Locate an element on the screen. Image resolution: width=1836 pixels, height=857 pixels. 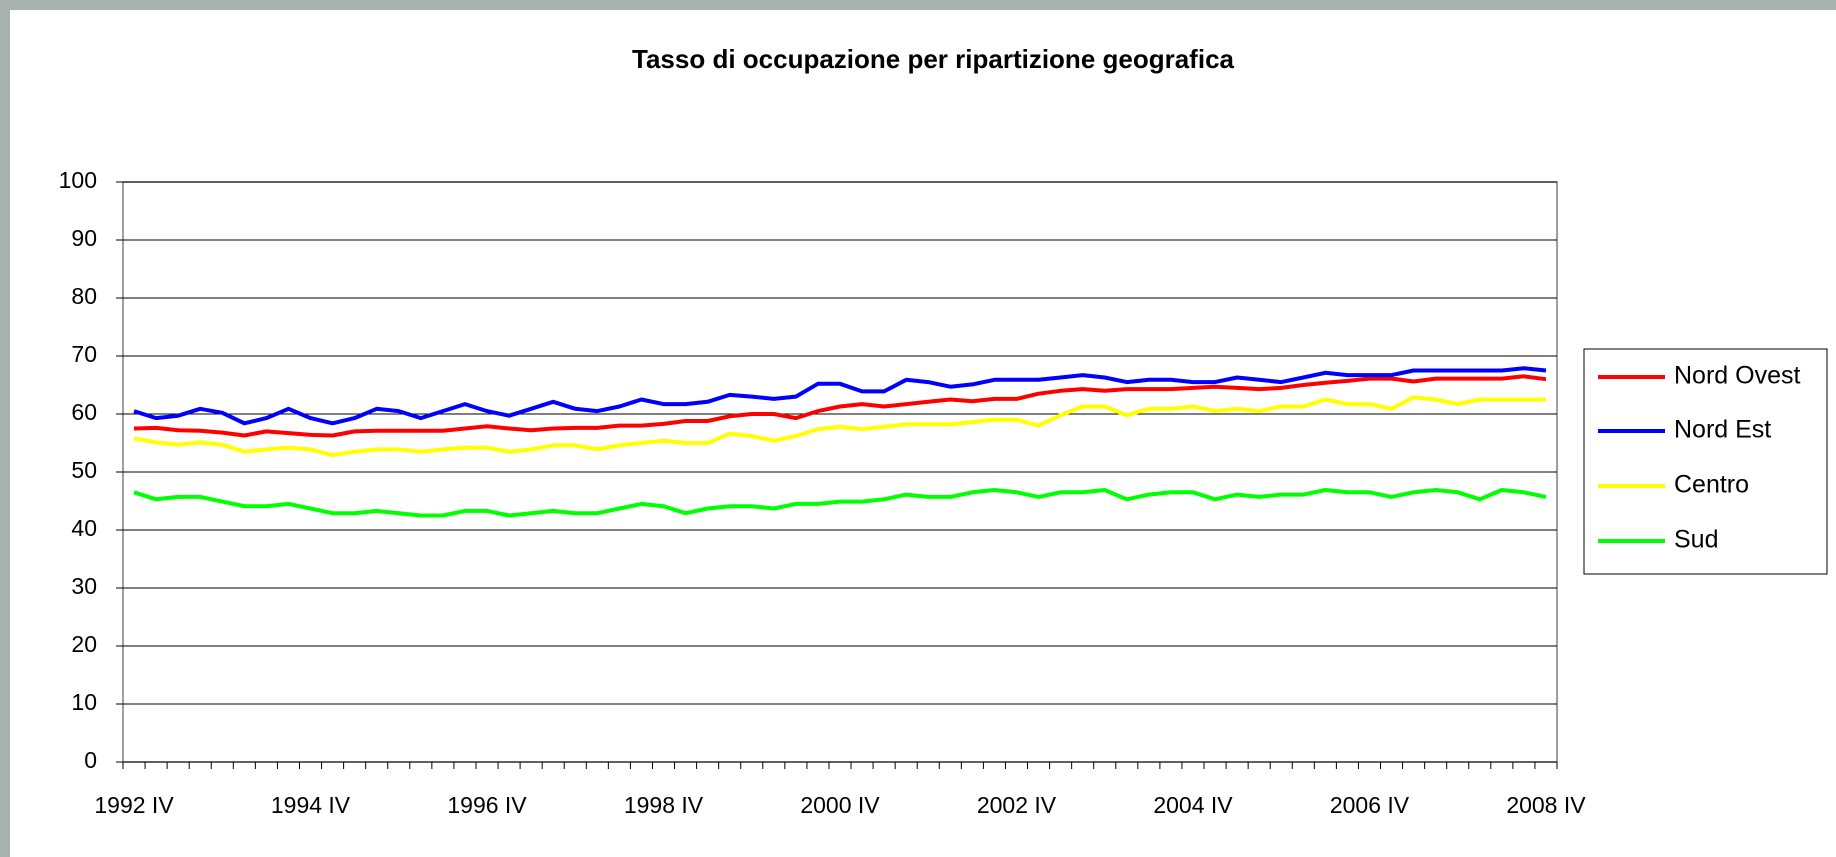
y-tick-label: 20 is located at coordinates (84, 644).